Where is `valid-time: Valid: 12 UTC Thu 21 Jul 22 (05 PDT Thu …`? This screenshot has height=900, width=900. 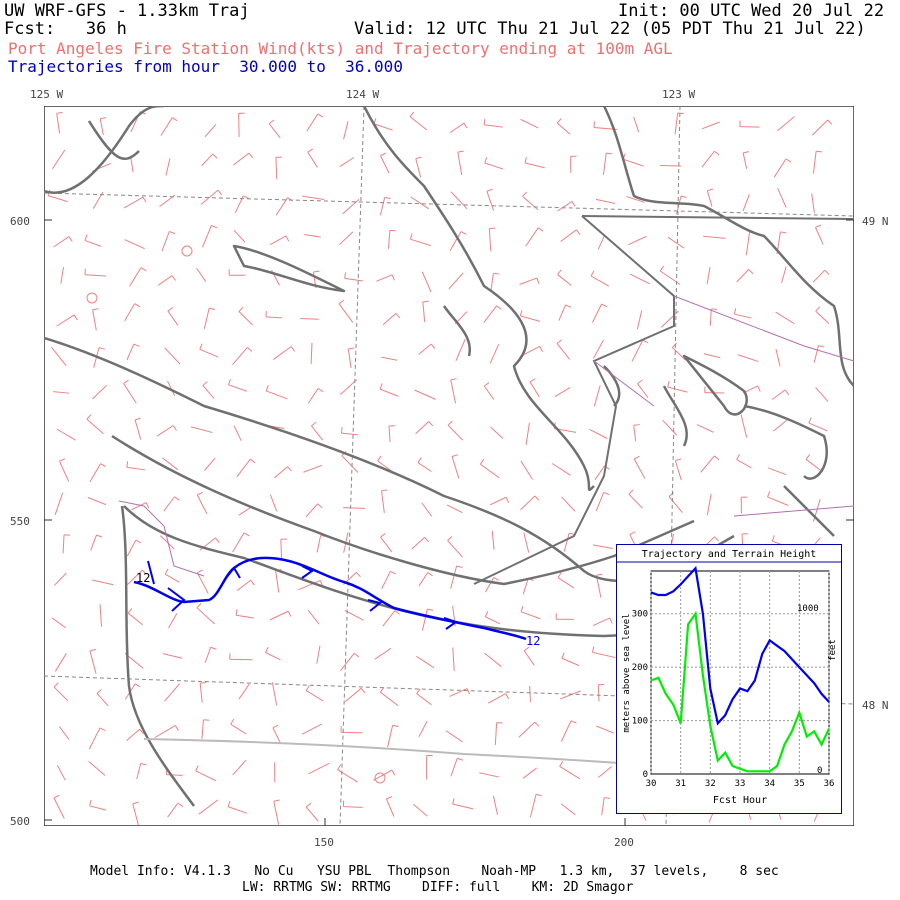
valid-time: Valid: 12 UTC Thu 21 Jul 22 (05 PDT Thu … is located at coordinates (610, 29).